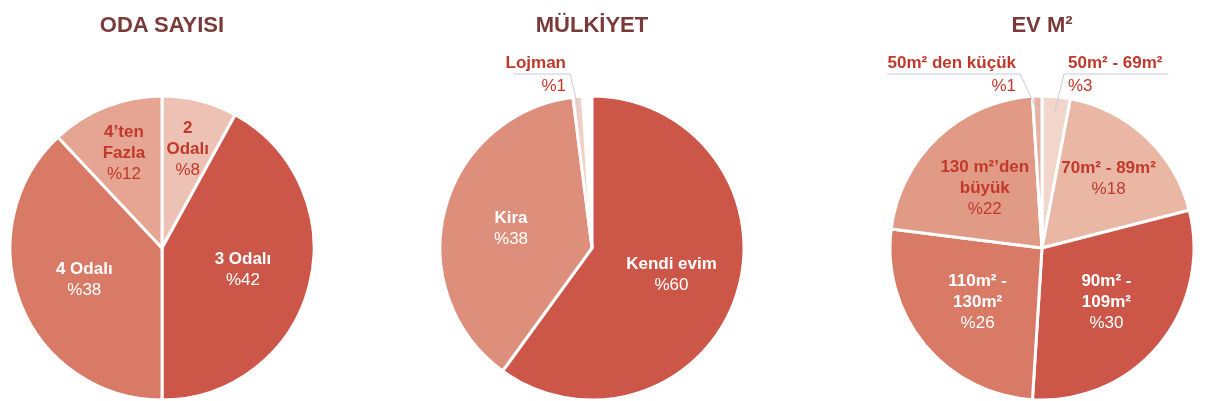 Image resolution: width=1206 pixels, height=401 pixels. I want to click on chart-title: ODA SAYISI, so click(162, 24).